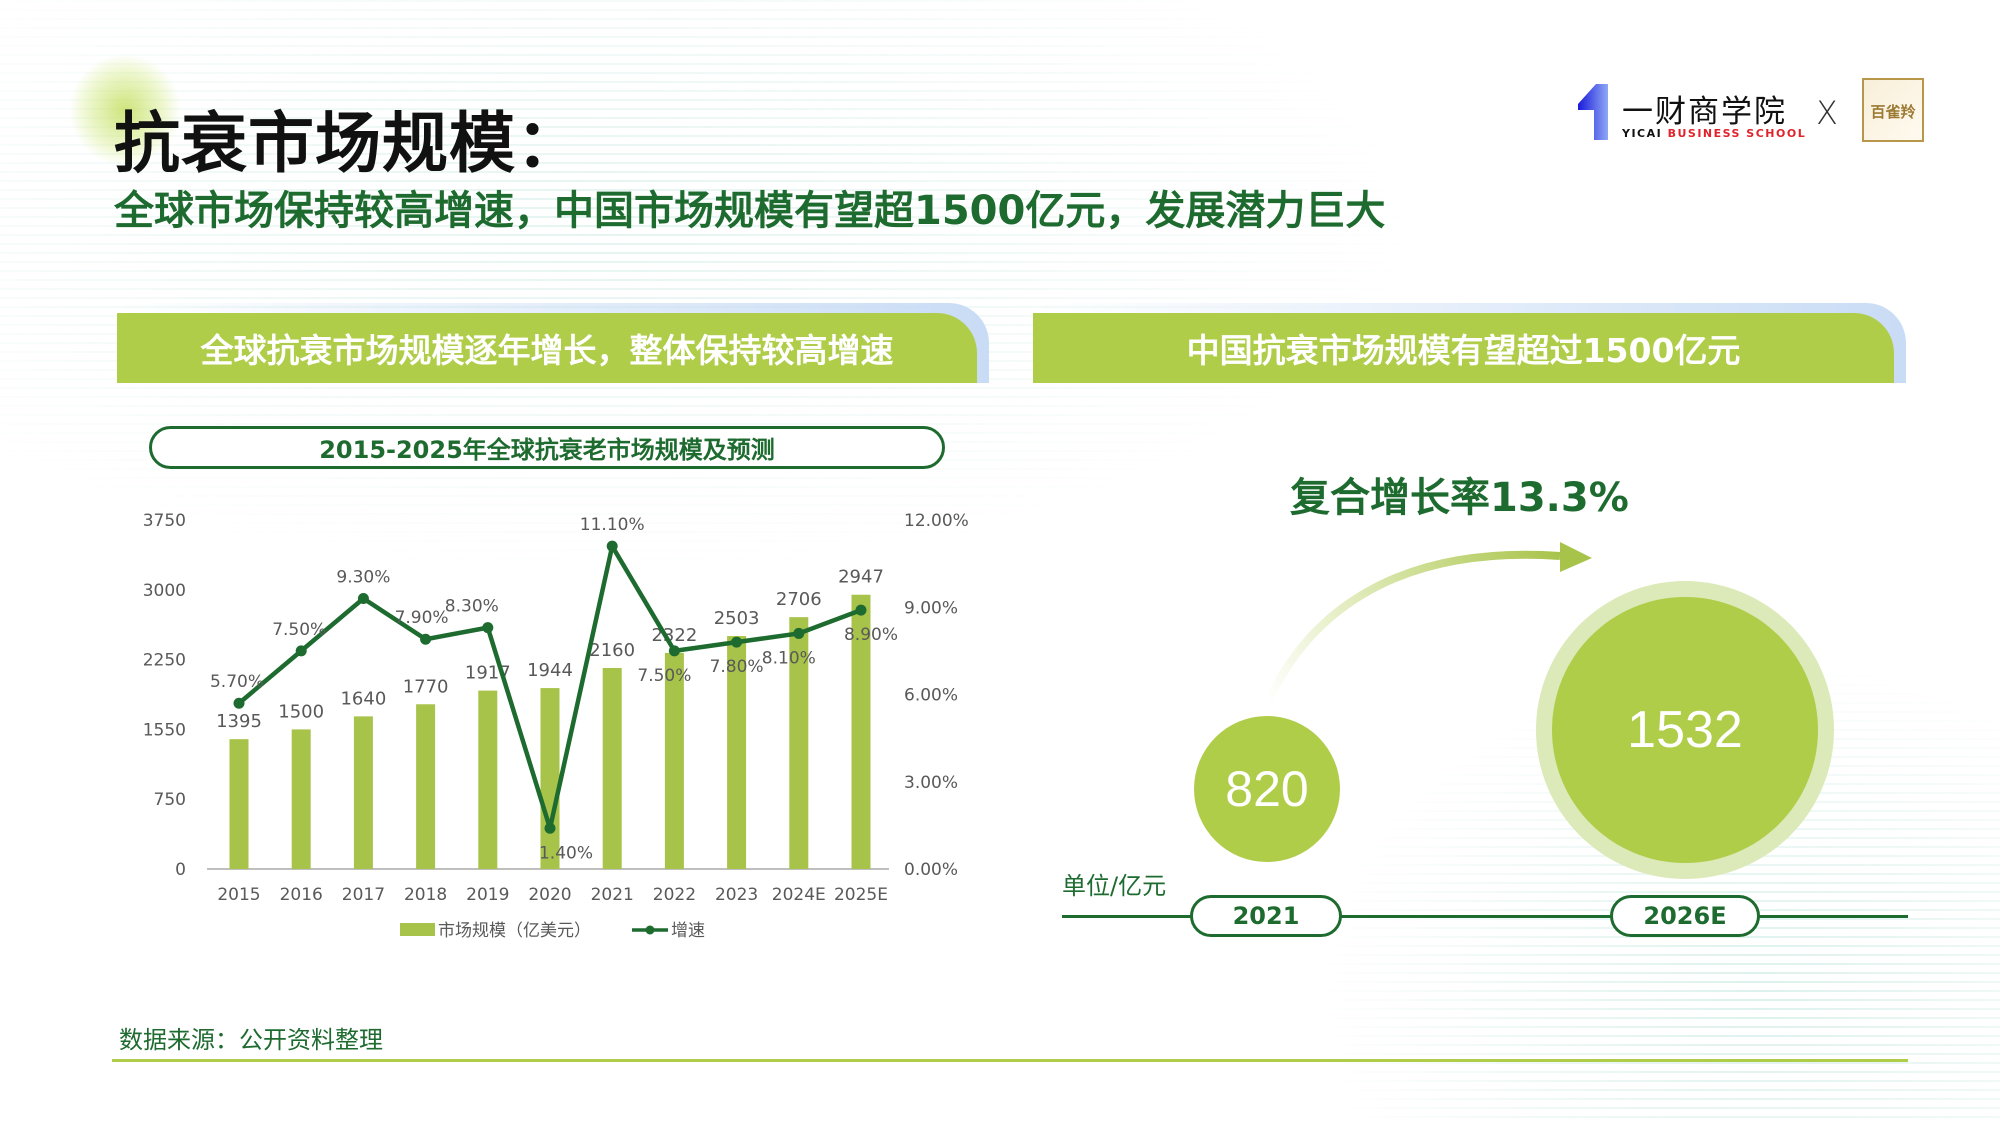 The image size is (2000, 1125). I want to click on left-banner: 全球抗衰市场规模逐年增长，整体保持较高增速, so click(553, 343).